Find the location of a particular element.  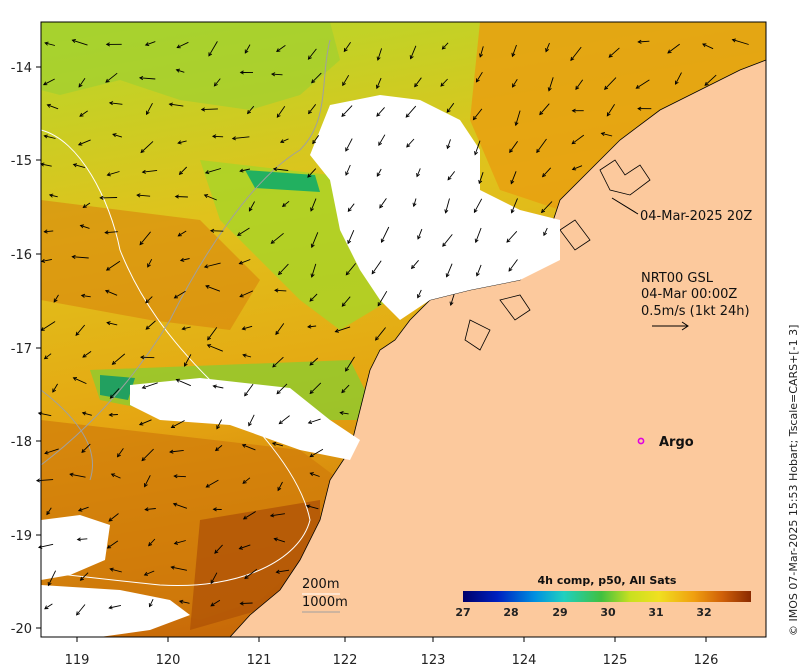

lon-tick: 121 is located at coordinates (259, 660).